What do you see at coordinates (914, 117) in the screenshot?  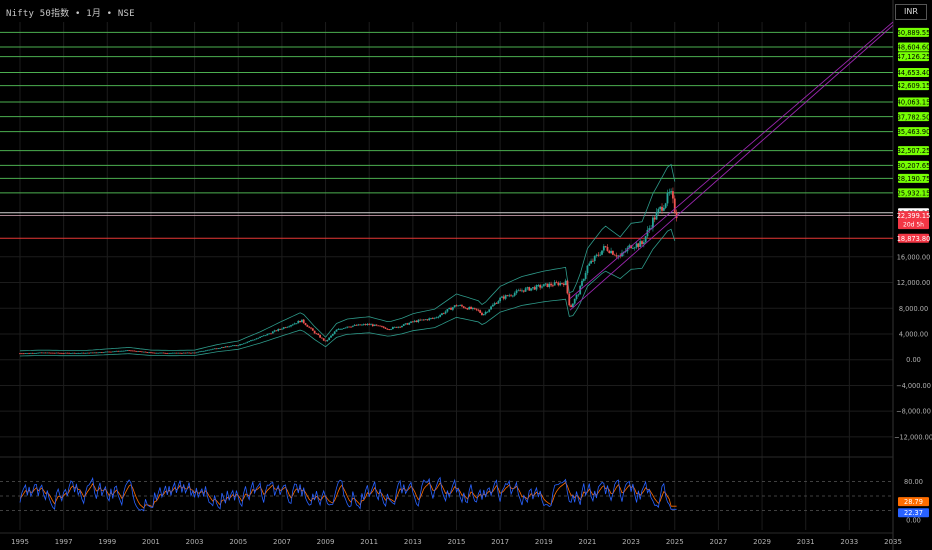 I see `resistance-label: 37,782.50` at bounding box center [914, 117].